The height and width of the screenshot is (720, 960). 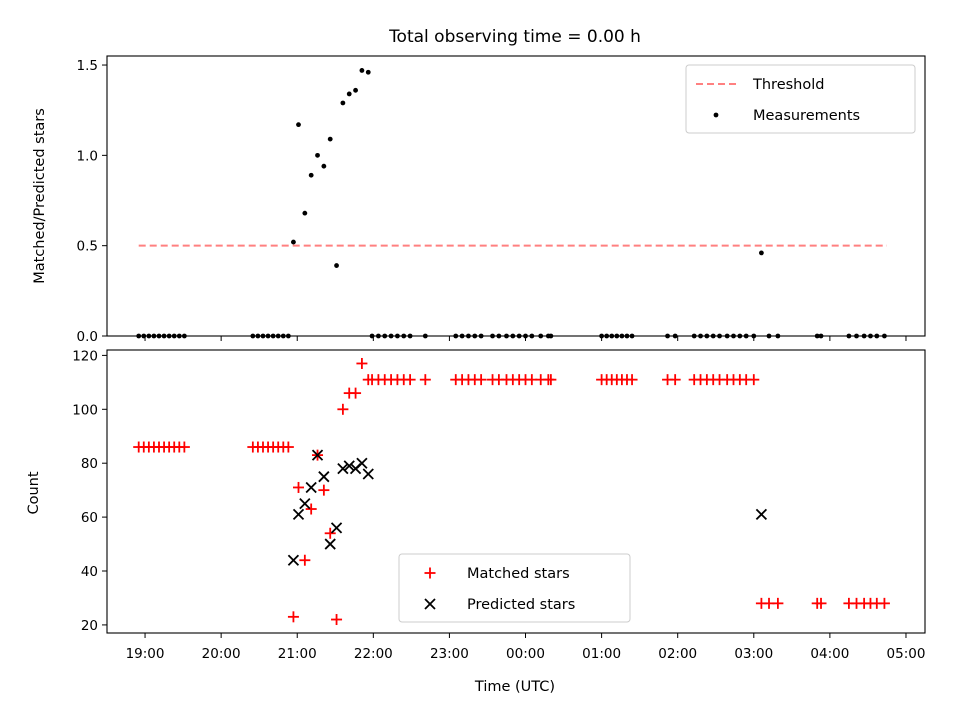 I want to click on ratio-legend: Threshold Measurements, so click(x=800, y=99).